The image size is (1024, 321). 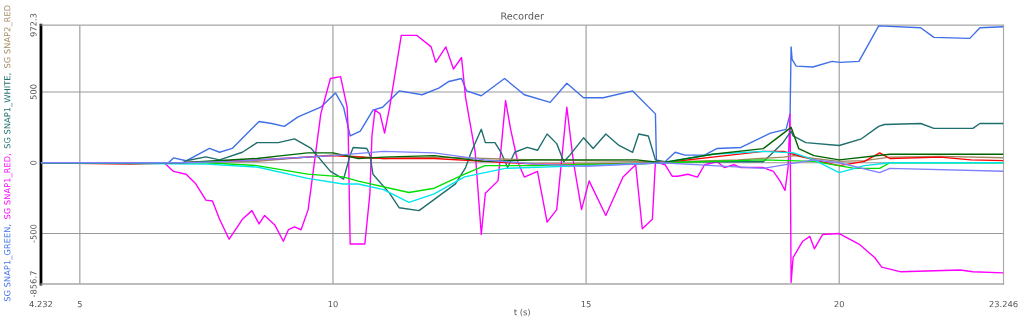 I want to click on x-tick-label: 5, so click(x=79, y=304).